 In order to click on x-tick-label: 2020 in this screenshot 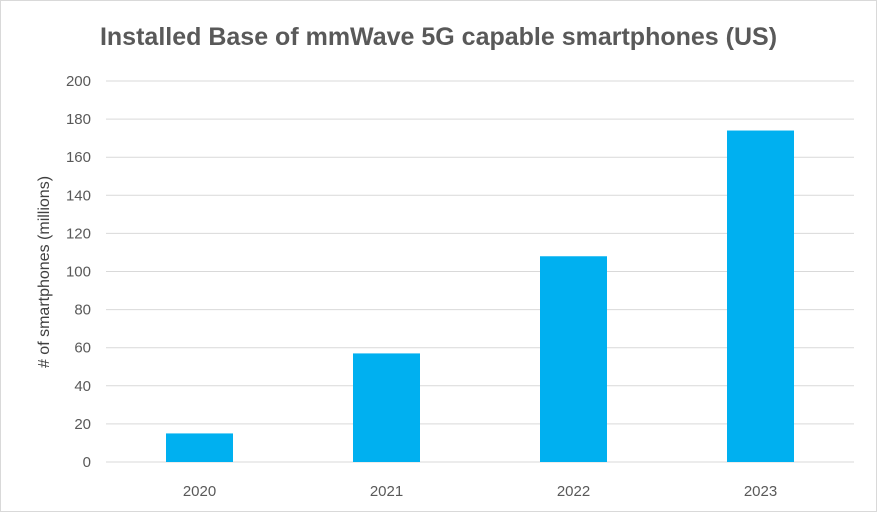, I will do `click(199, 491)`.